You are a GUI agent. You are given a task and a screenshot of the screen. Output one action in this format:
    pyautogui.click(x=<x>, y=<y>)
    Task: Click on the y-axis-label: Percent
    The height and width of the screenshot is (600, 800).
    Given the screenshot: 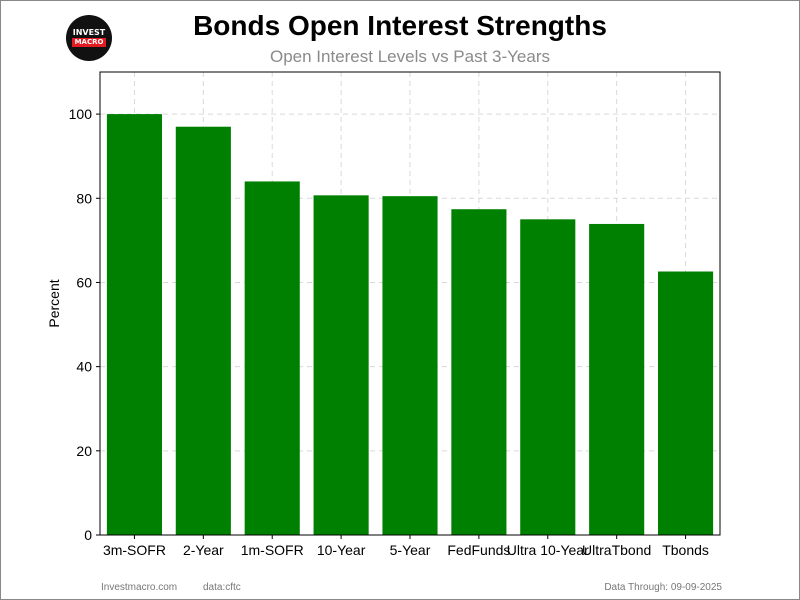 What is the action you would take?
    pyautogui.click(x=54, y=303)
    